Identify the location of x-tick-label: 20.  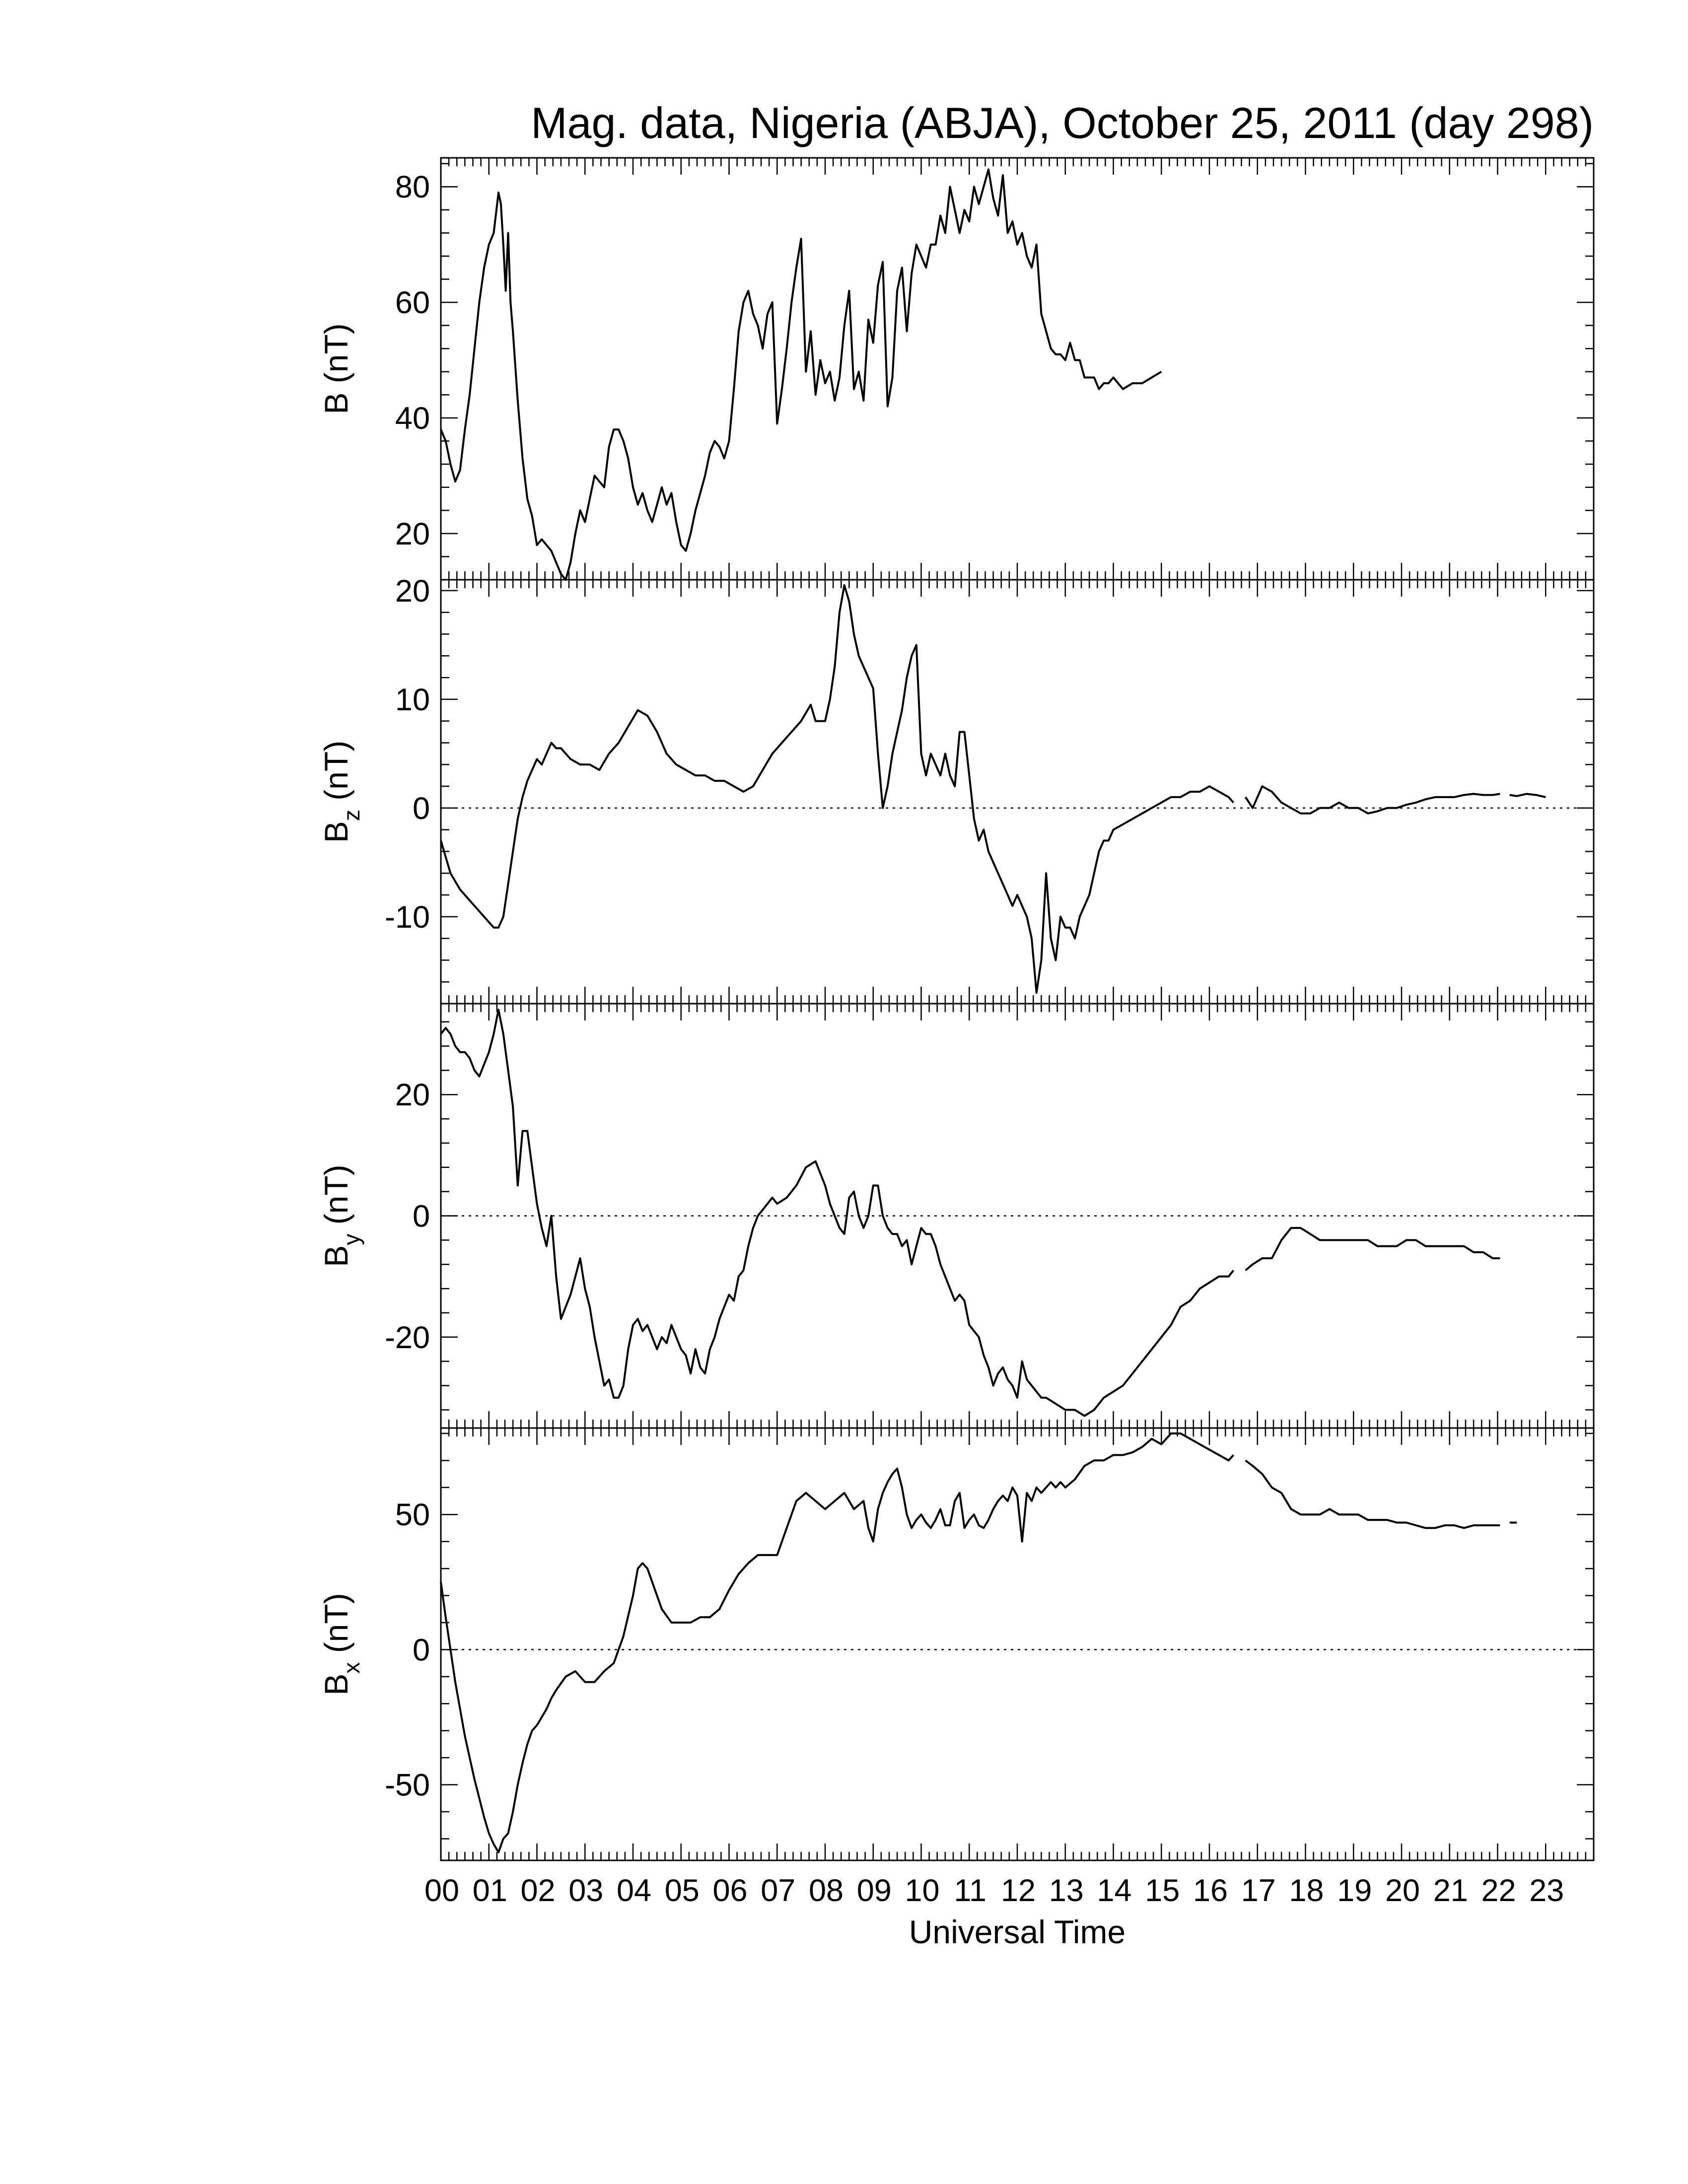
(1402, 1890).